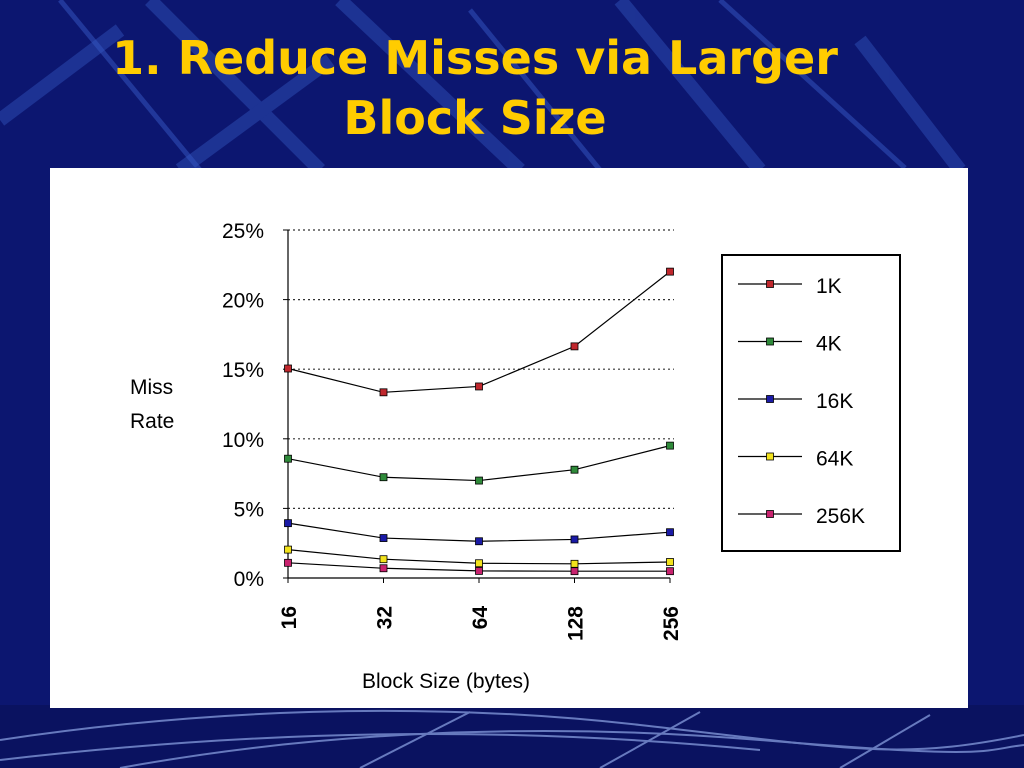 The image size is (1024, 768). I want to click on legend-marker-1k, so click(770, 284).